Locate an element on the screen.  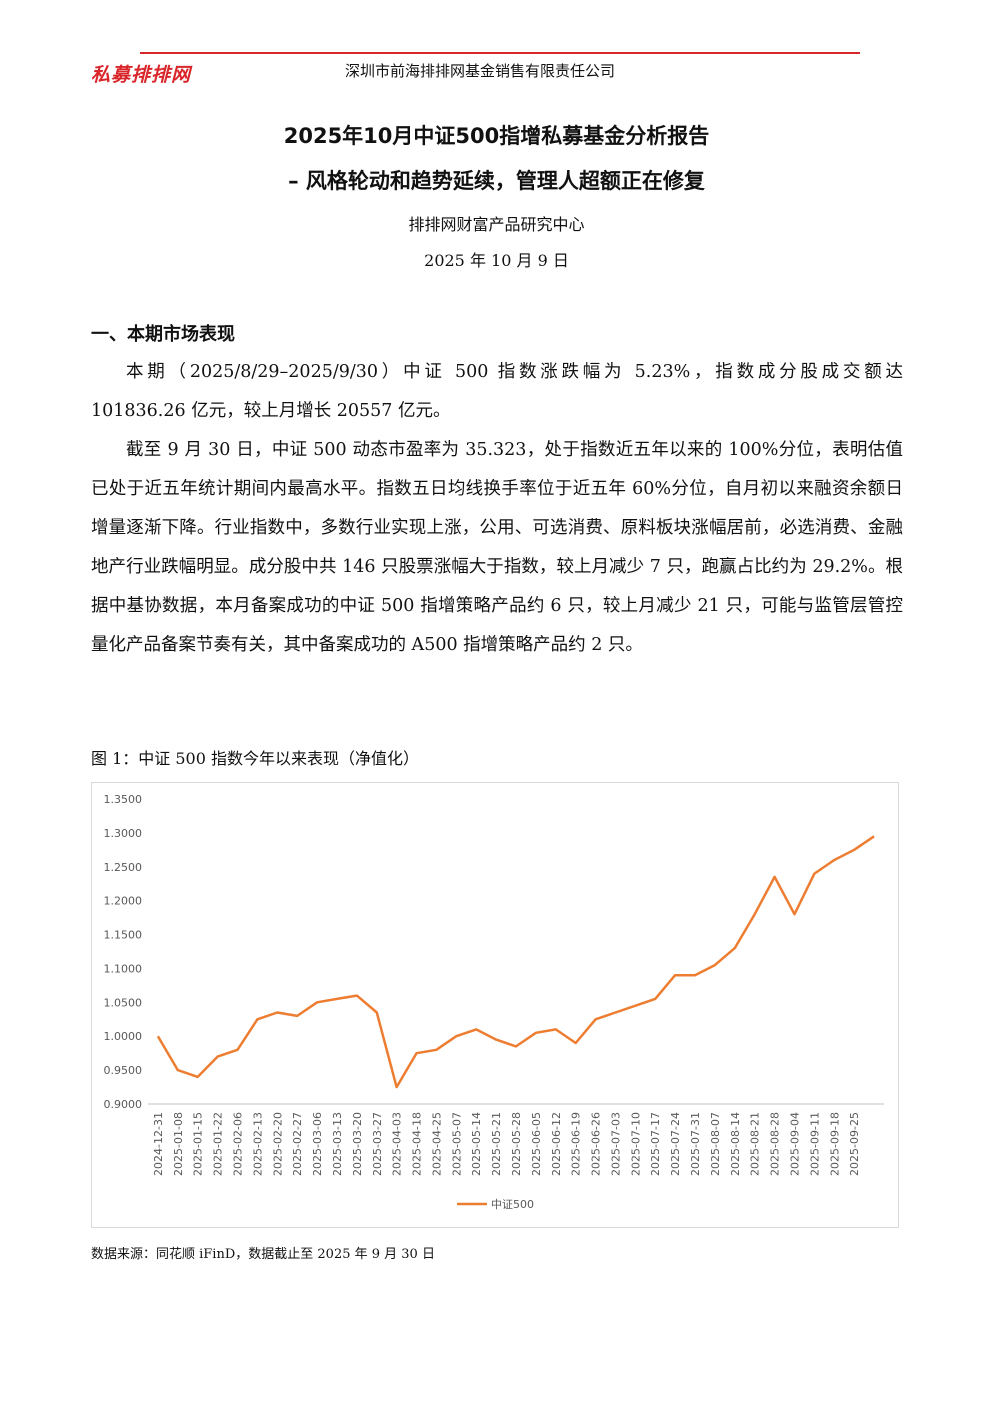
legend-label: 中证500 is located at coordinates (512, 1204).